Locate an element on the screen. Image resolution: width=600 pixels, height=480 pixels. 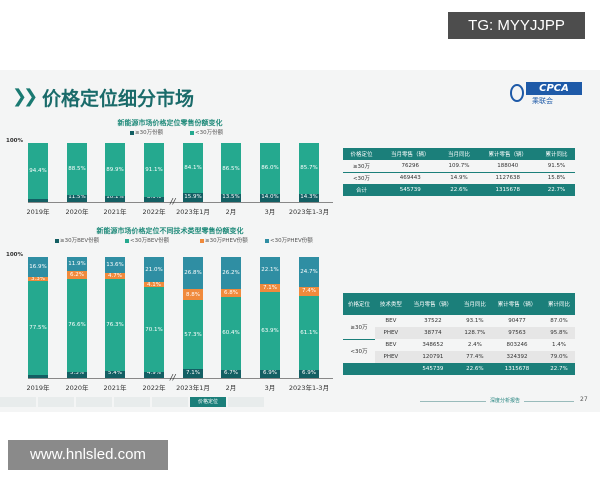
data-label: 6.7% is located at coordinates (231, 373).